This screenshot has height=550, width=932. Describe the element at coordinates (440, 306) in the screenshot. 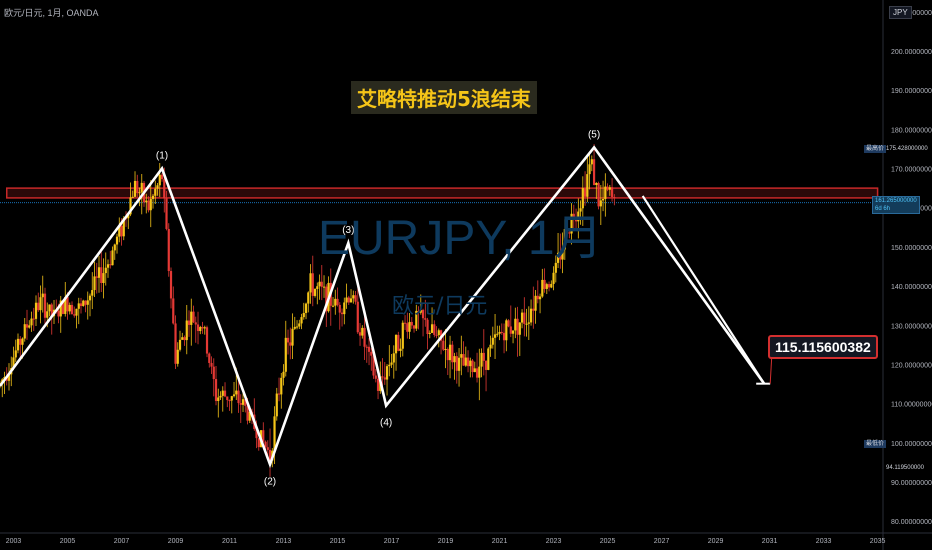

I see `watermark-pair: 欧元/日元` at that location.